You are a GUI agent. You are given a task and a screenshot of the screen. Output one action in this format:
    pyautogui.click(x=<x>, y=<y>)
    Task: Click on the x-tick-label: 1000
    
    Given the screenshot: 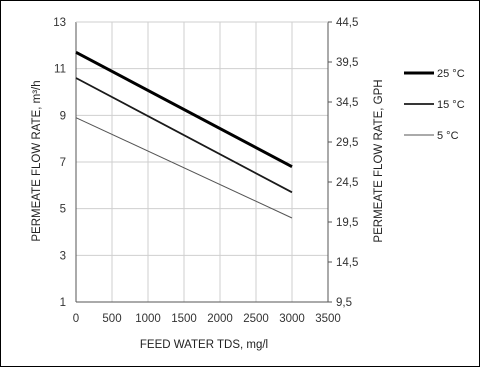 What is the action you would take?
    pyautogui.click(x=148, y=319)
    